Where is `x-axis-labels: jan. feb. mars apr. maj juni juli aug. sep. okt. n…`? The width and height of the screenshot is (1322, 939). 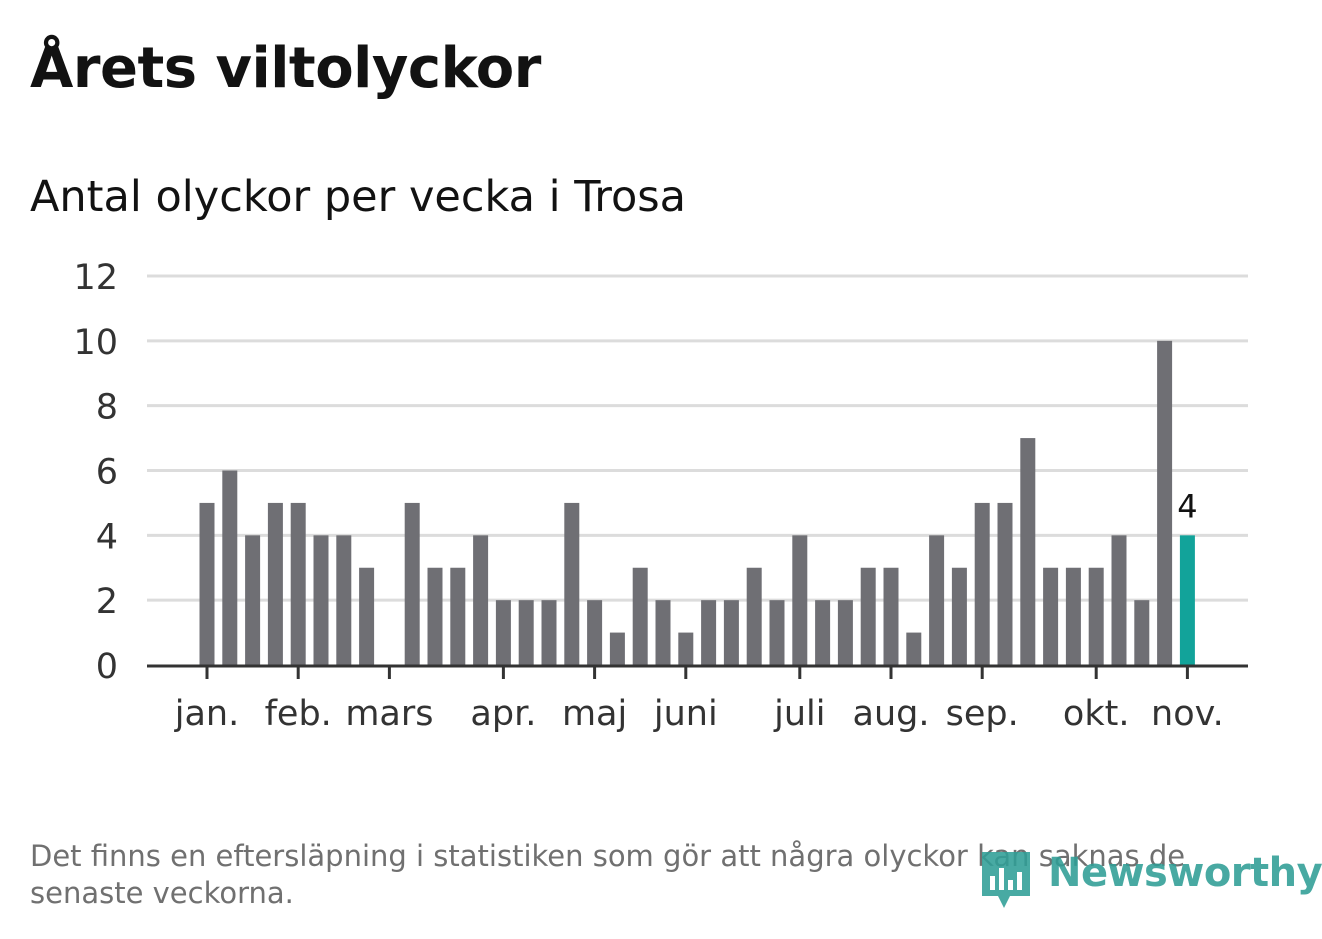 x-axis-labels: jan. feb. mars apr. maj juni juli aug. sep. okt. n… is located at coordinates (699, 714).